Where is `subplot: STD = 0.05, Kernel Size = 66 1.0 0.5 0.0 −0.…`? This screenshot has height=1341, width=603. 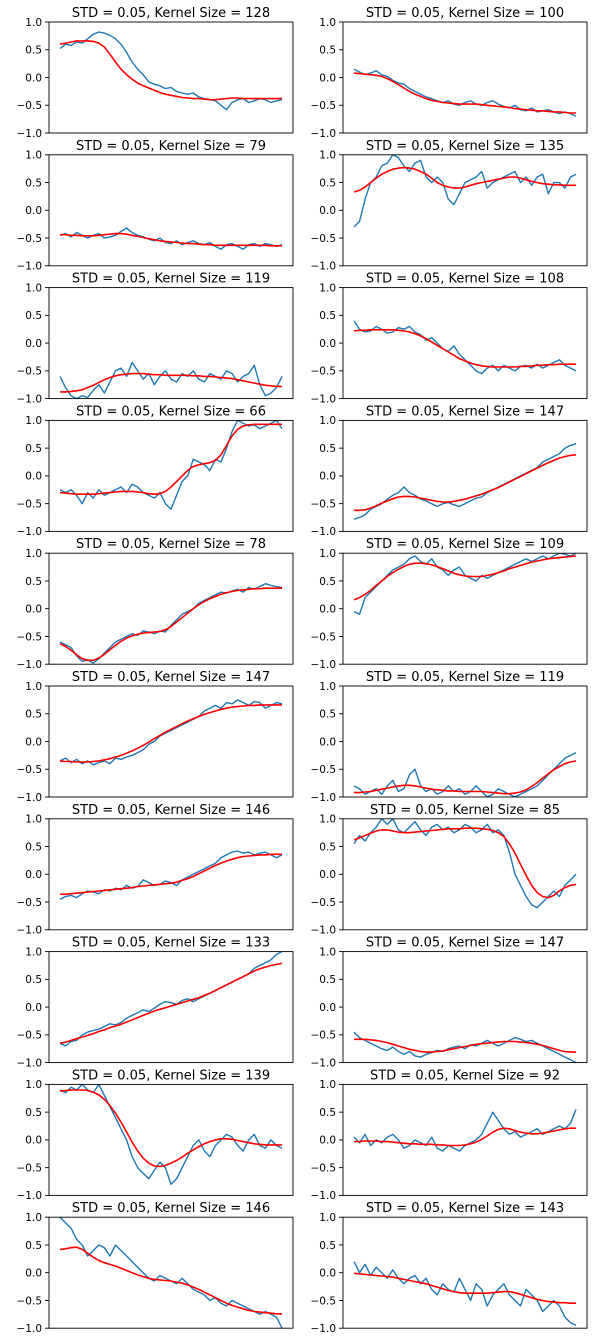
subplot: STD = 0.05, Kernel Size = 66 1.0 0.5 0.0 −0.… is located at coordinates (155, 471).